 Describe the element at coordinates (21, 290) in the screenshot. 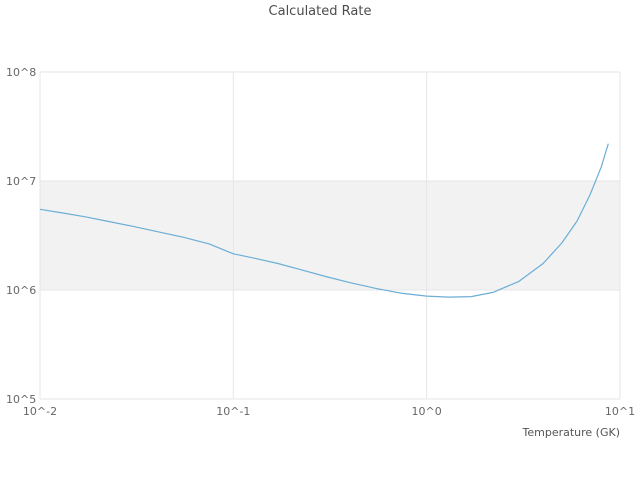

I see `y-tick-label: 10^6` at that location.